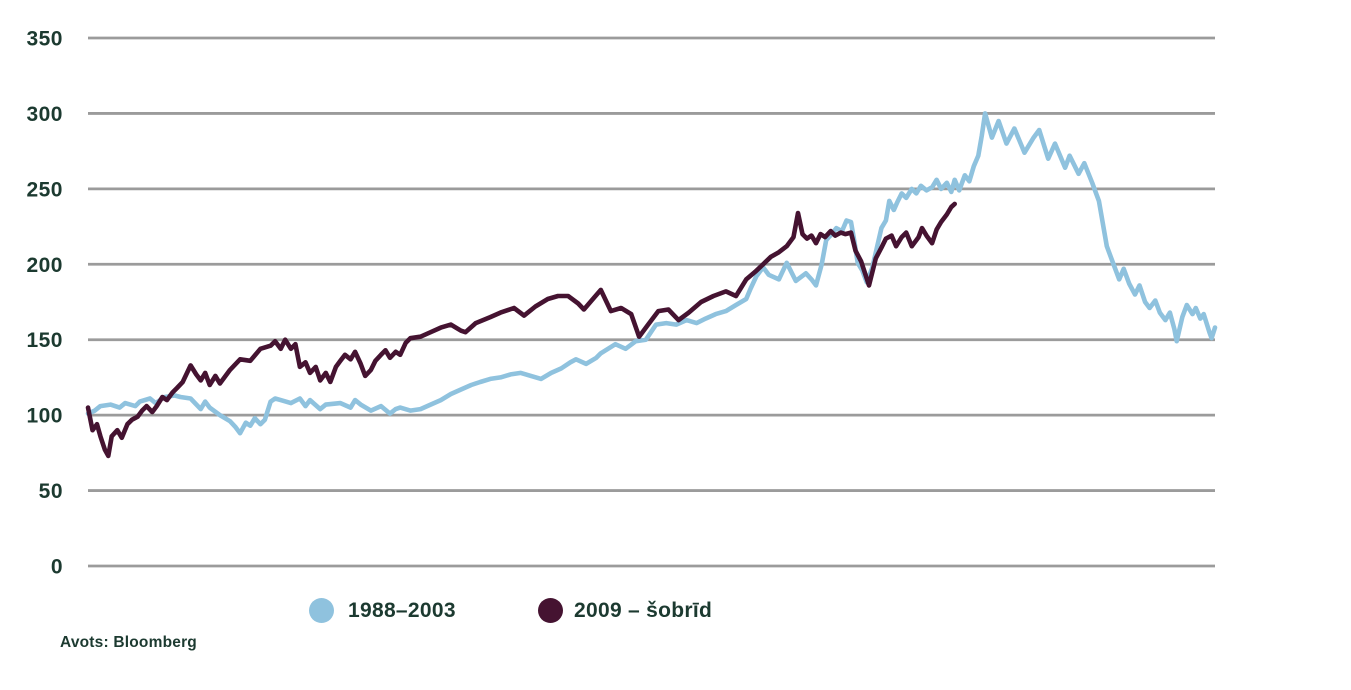 The image size is (1351, 690). What do you see at coordinates (643, 610) in the screenshot?
I see `legend-label: 2009 – šobrīd` at bounding box center [643, 610].